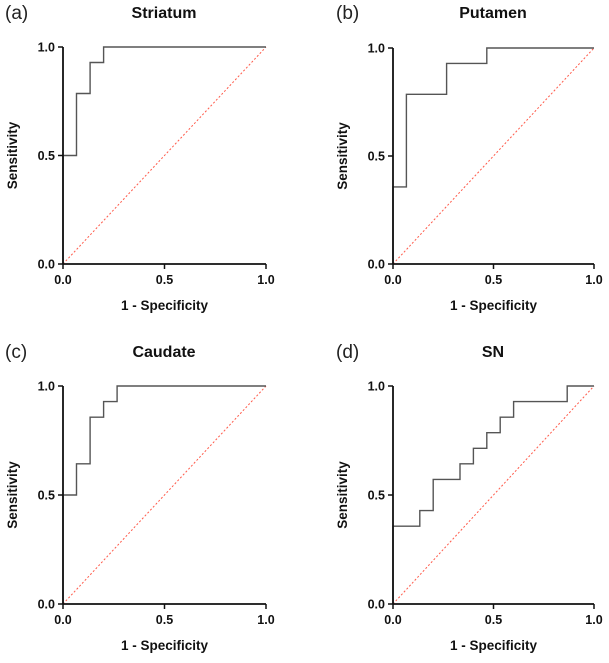  Describe the element at coordinates (164, 13) in the screenshot. I see `chart-title: Striatum` at that location.